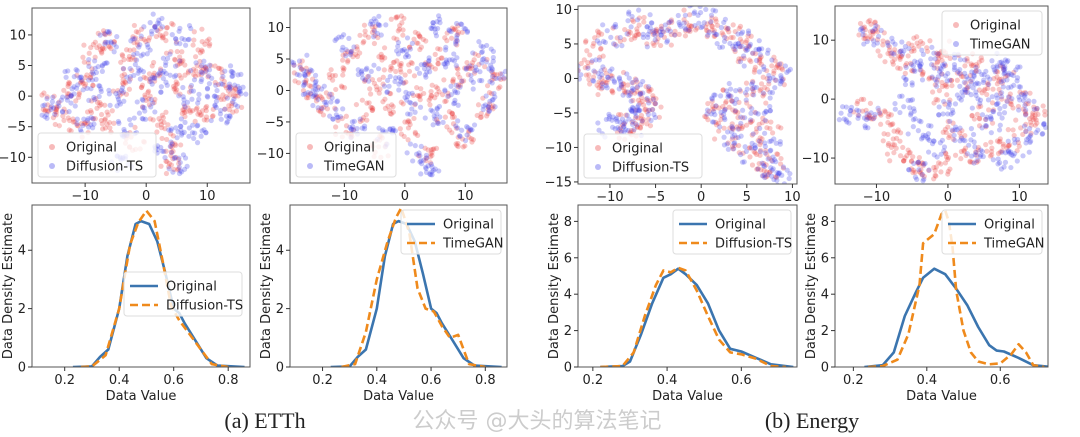 This screenshot has height=437, width=1080. What do you see at coordinates (142, 98) in the screenshot?
I see `scatter-series` at bounding box center [142, 98].